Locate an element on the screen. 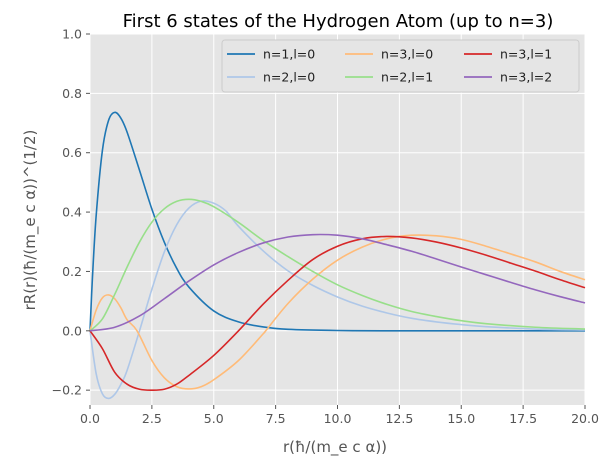 The height and width of the screenshot is (471, 610). legend-label: n=1,l=0 is located at coordinates (289, 54).